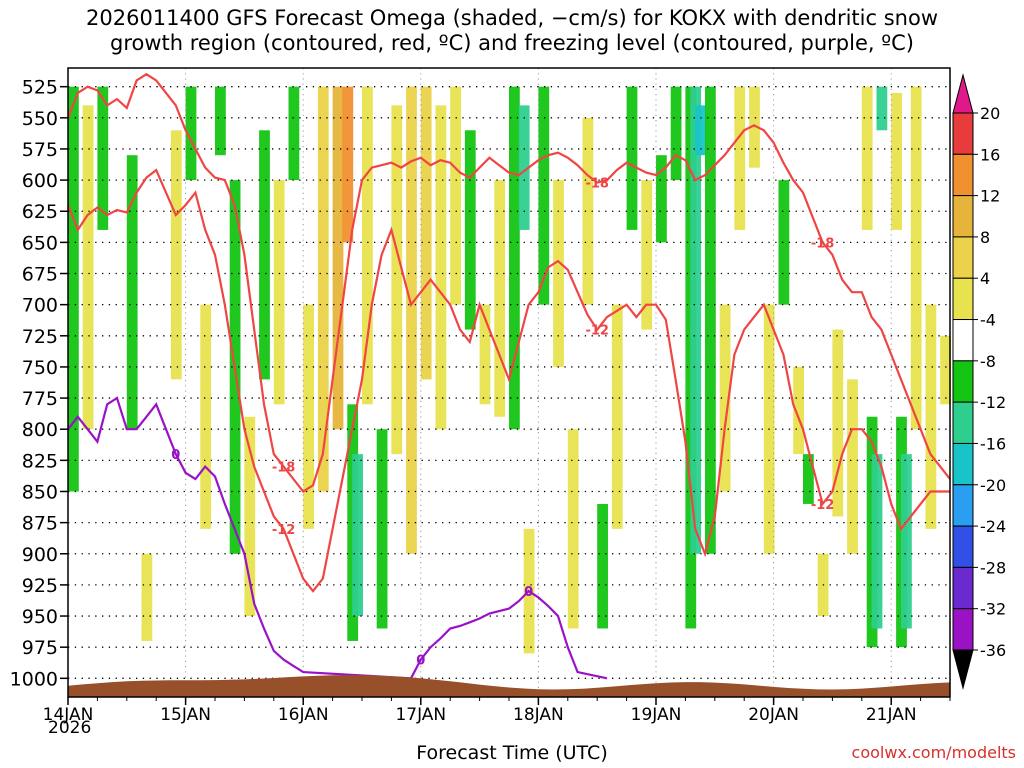  Describe the element at coordinates (993, 402) in the screenshot. I see `colorbar-label: -12` at that location.